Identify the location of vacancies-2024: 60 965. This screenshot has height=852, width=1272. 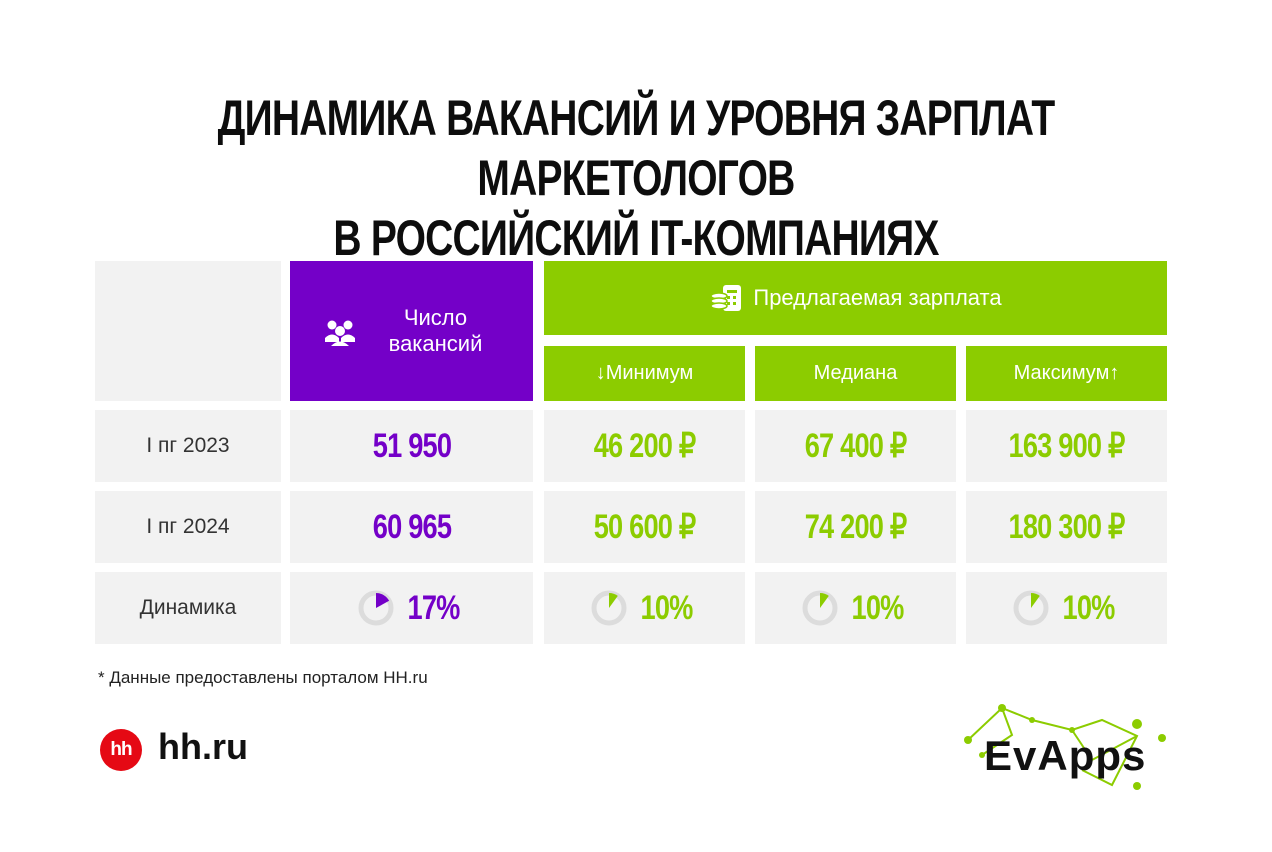
(411, 526).